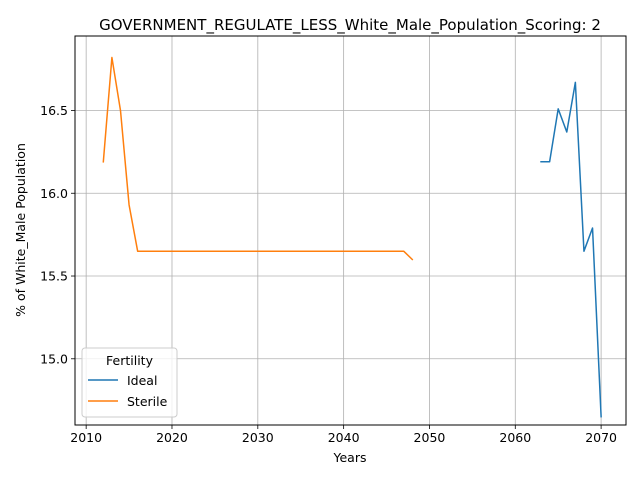 This screenshot has width=640, height=480. What do you see at coordinates (571, 249) in the screenshot?
I see `series-line-ideal` at bounding box center [571, 249].